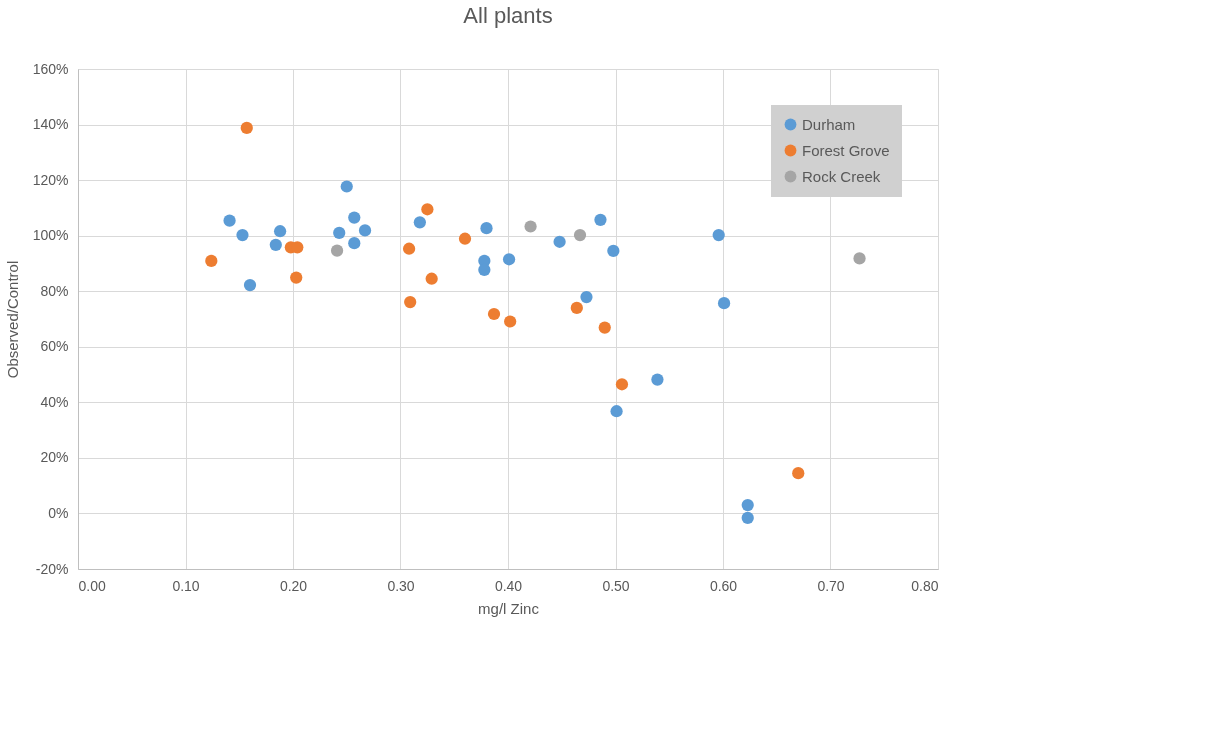 This screenshot has width=1207, height=742. I want to click on y-tick-label: 80%, so click(54, 290).